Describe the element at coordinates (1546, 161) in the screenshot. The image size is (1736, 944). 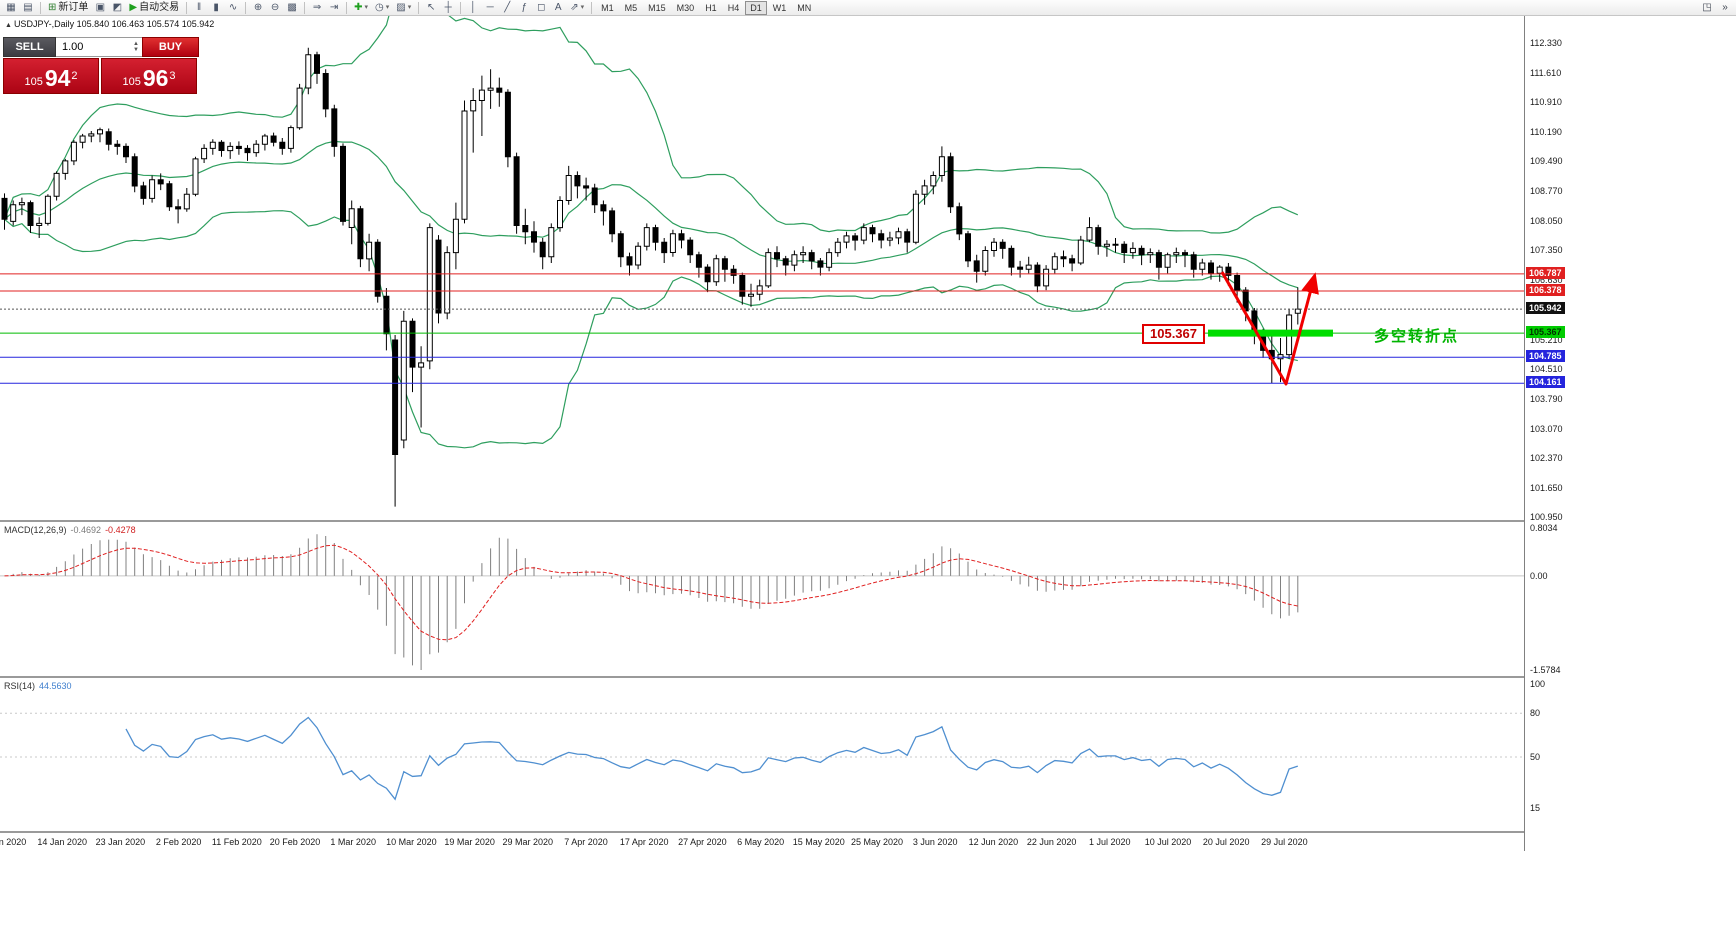
I see `price-axis-label: 109.490` at that location.